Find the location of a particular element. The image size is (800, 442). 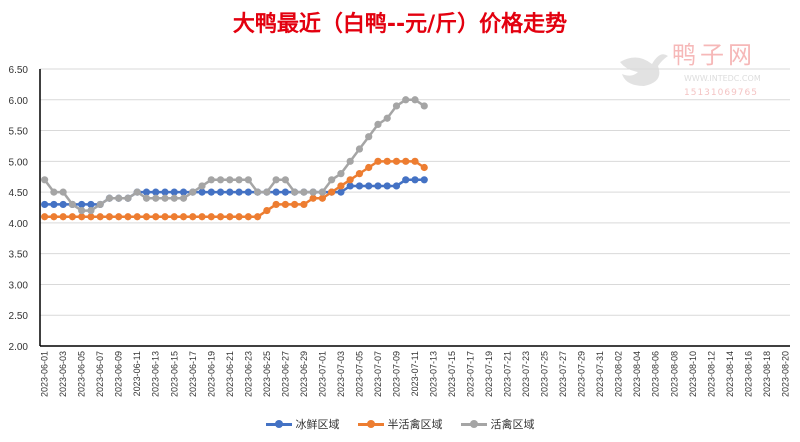

x-tick-label: 2023-07-19 is located at coordinates (489, 374).